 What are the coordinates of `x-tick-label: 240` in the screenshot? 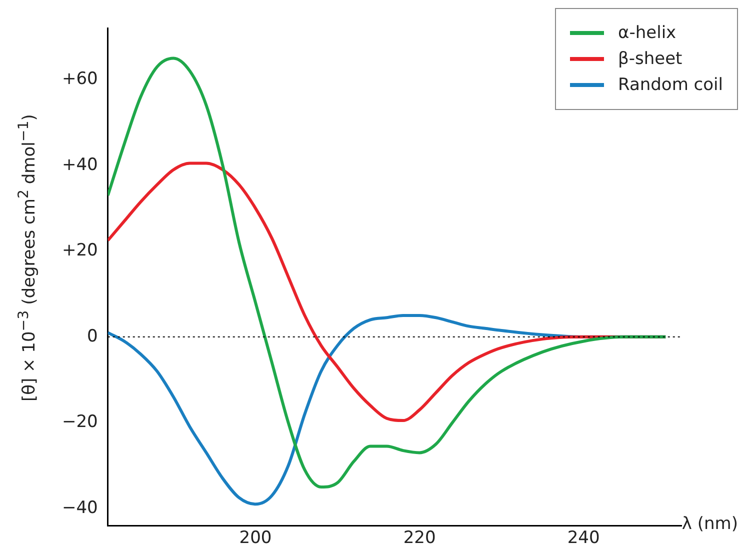 It's located at (583, 538).